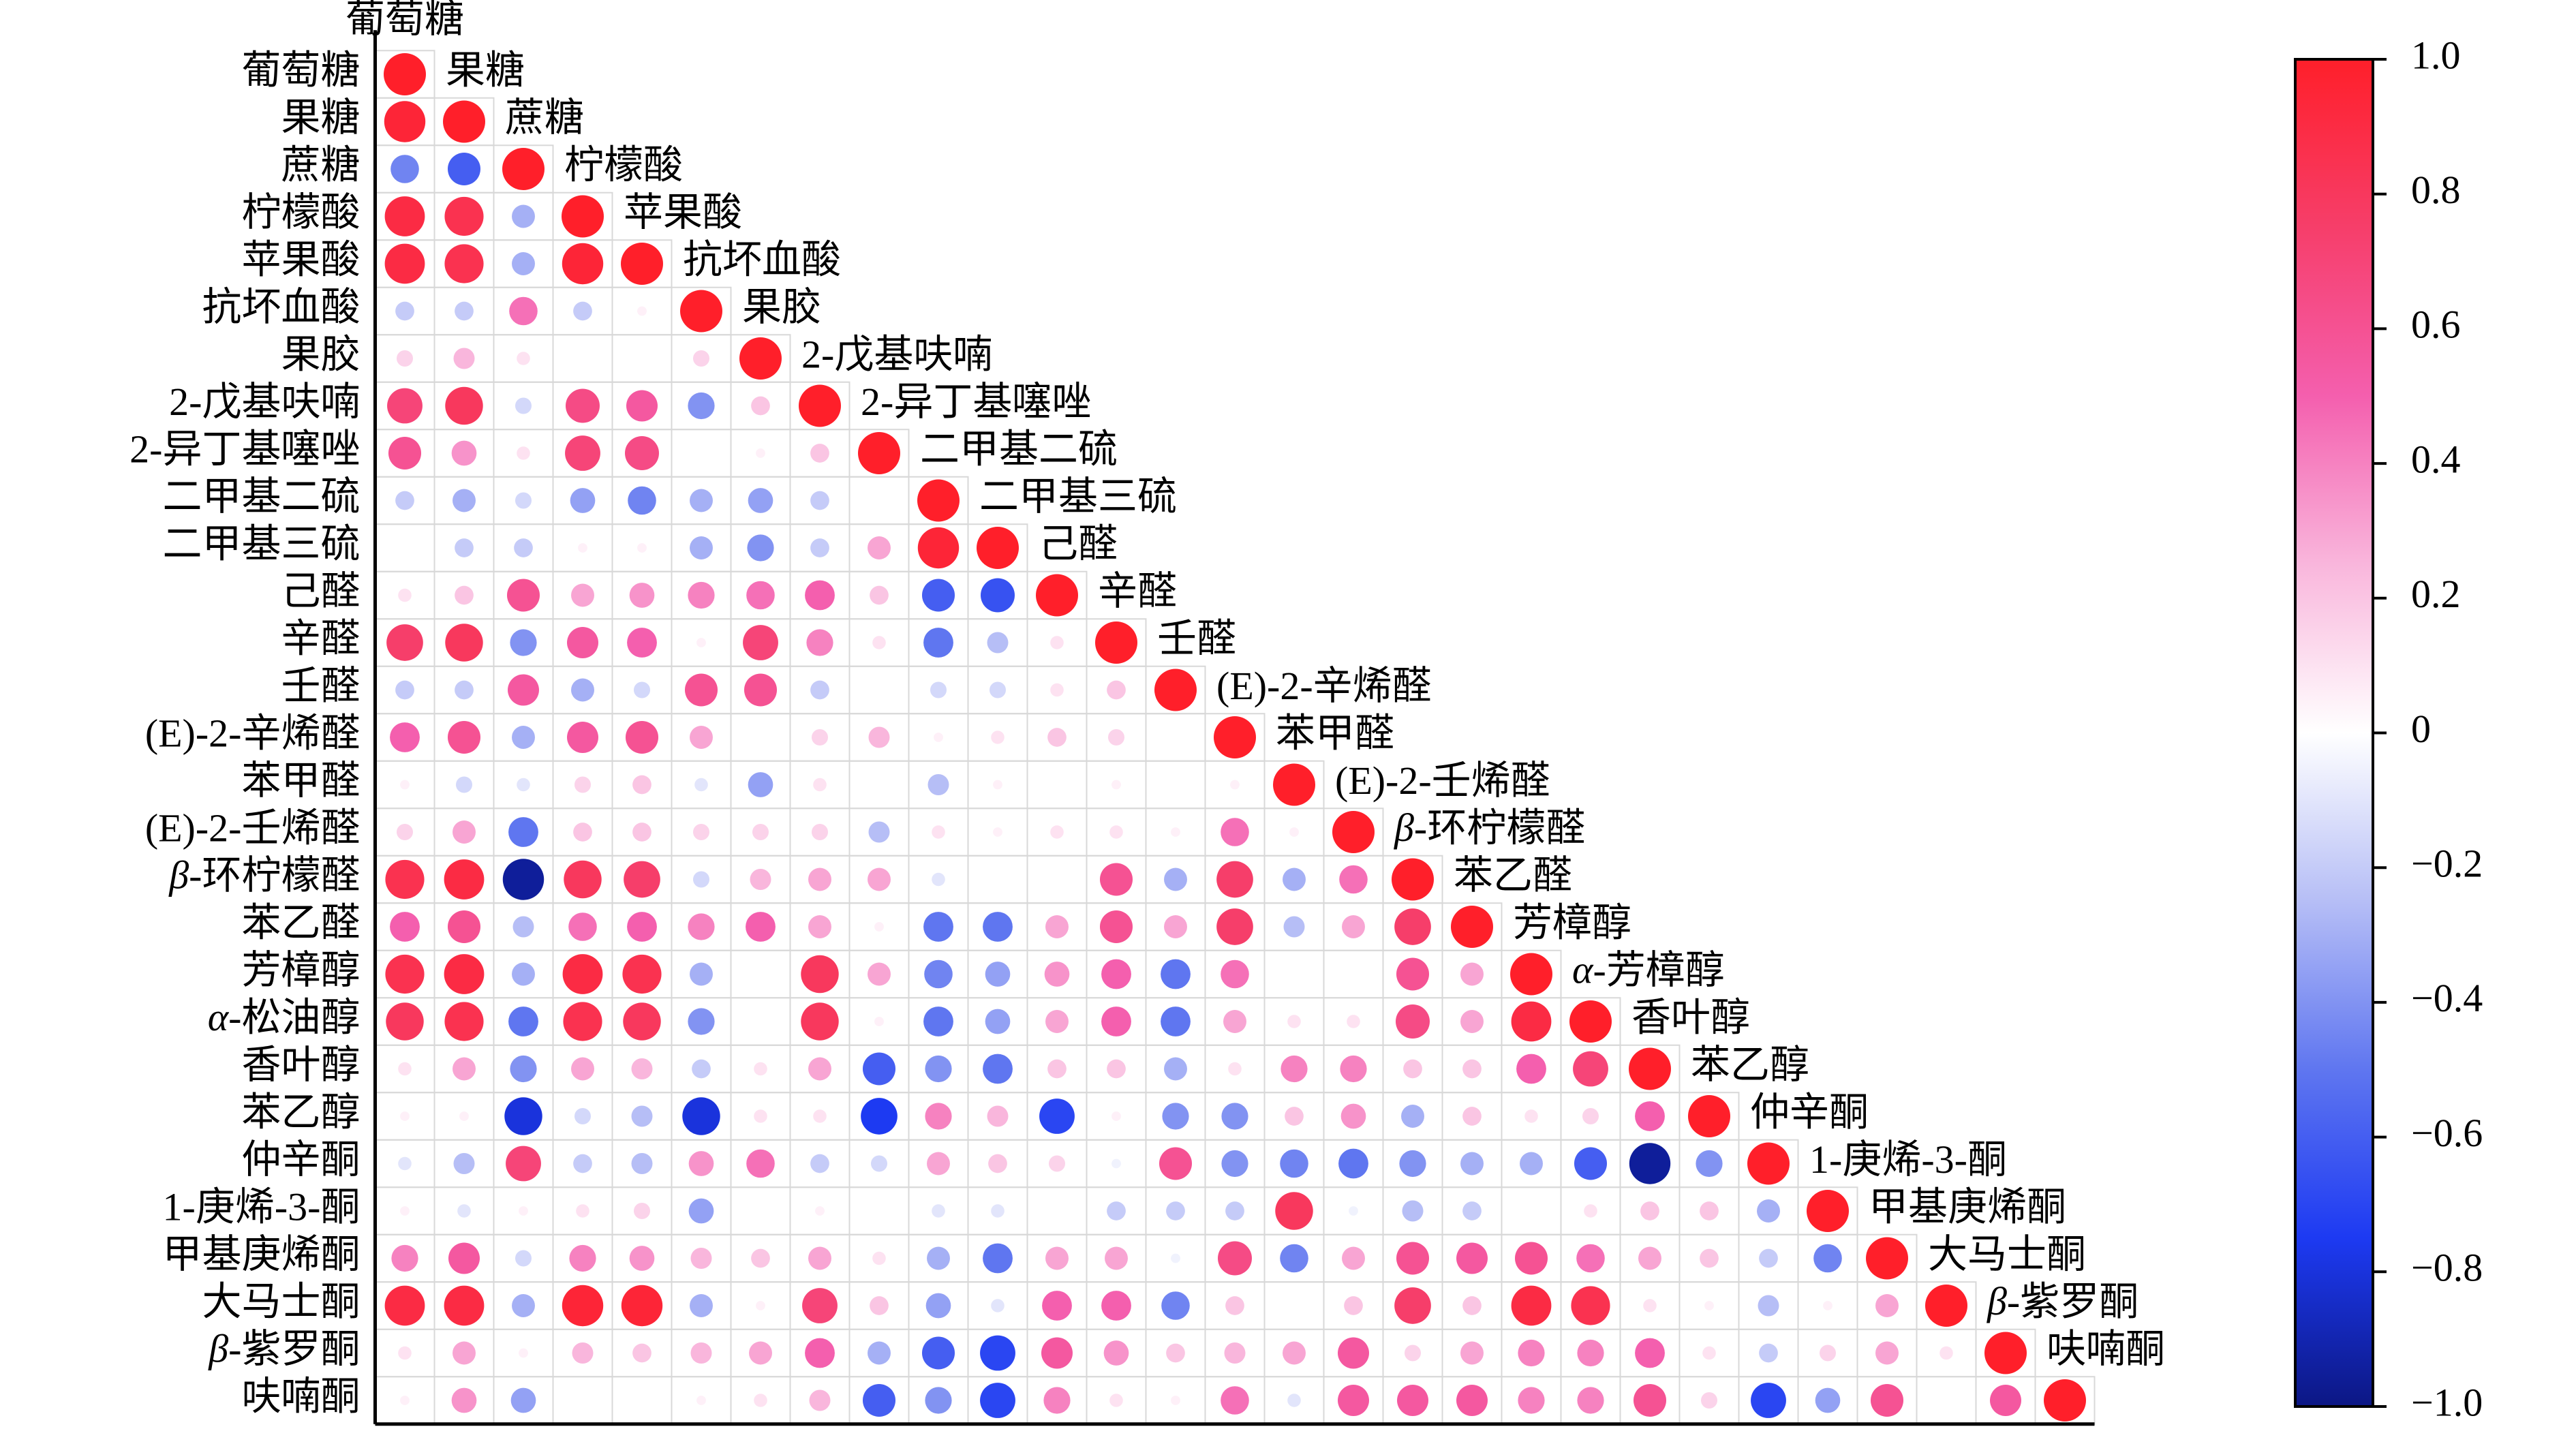  What do you see at coordinates (2436, 325) in the screenshot?
I see `colorbar-tick-label: 0.6` at bounding box center [2436, 325].